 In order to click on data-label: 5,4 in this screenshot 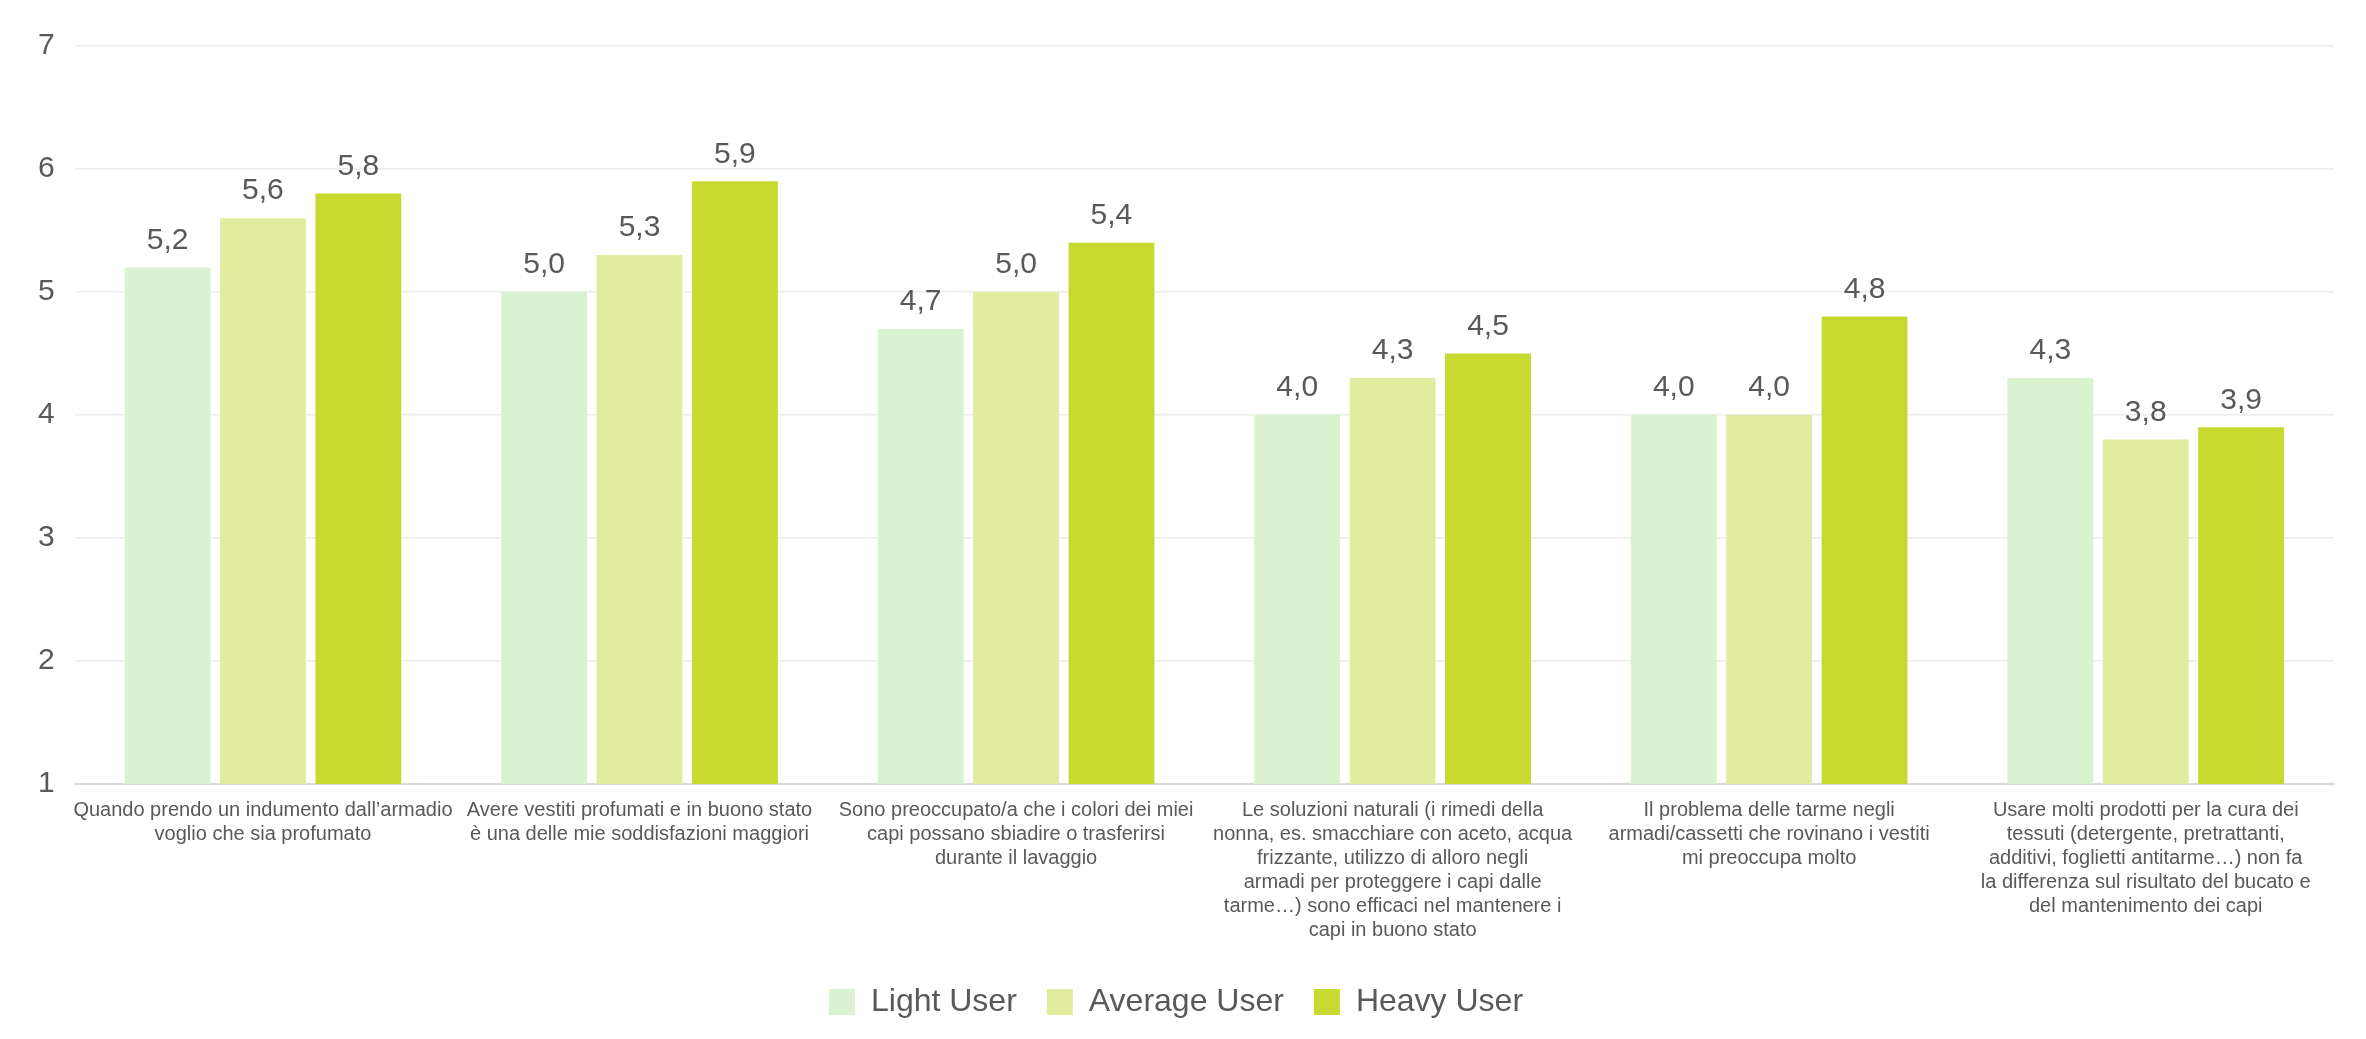, I will do `click(1111, 214)`.